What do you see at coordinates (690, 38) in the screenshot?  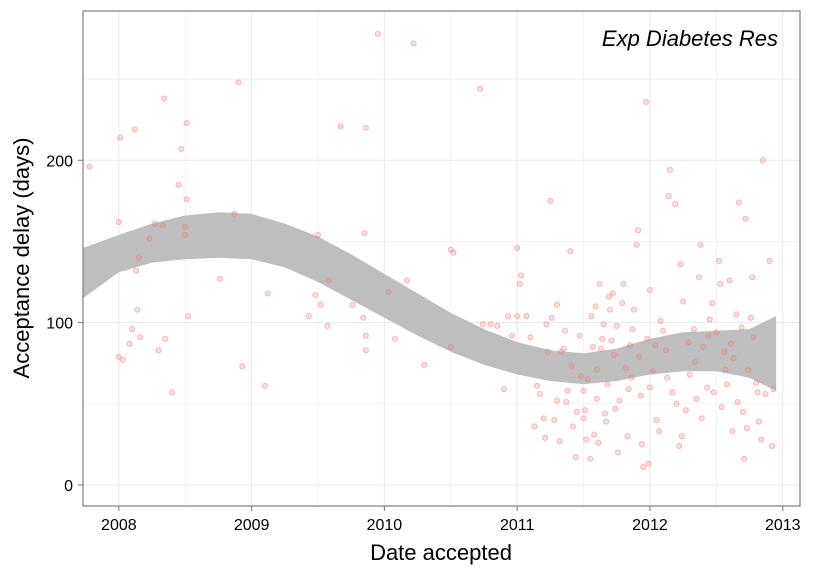 I see `panel-annotation: Exp Diabetes Res` at bounding box center [690, 38].